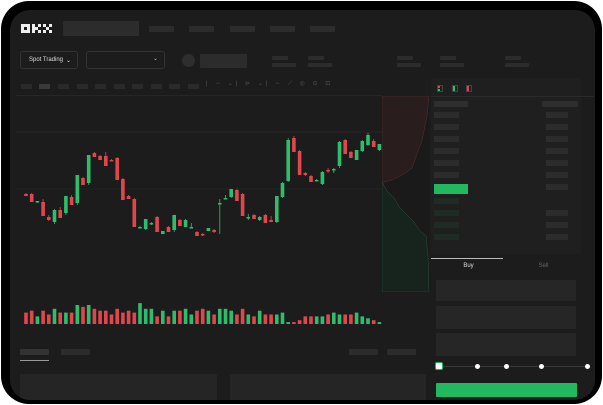 The width and height of the screenshot is (603, 405). What do you see at coordinates (75, 352) in the screenshot?
I see `tab-order-history` at bounding box center [75, 352].